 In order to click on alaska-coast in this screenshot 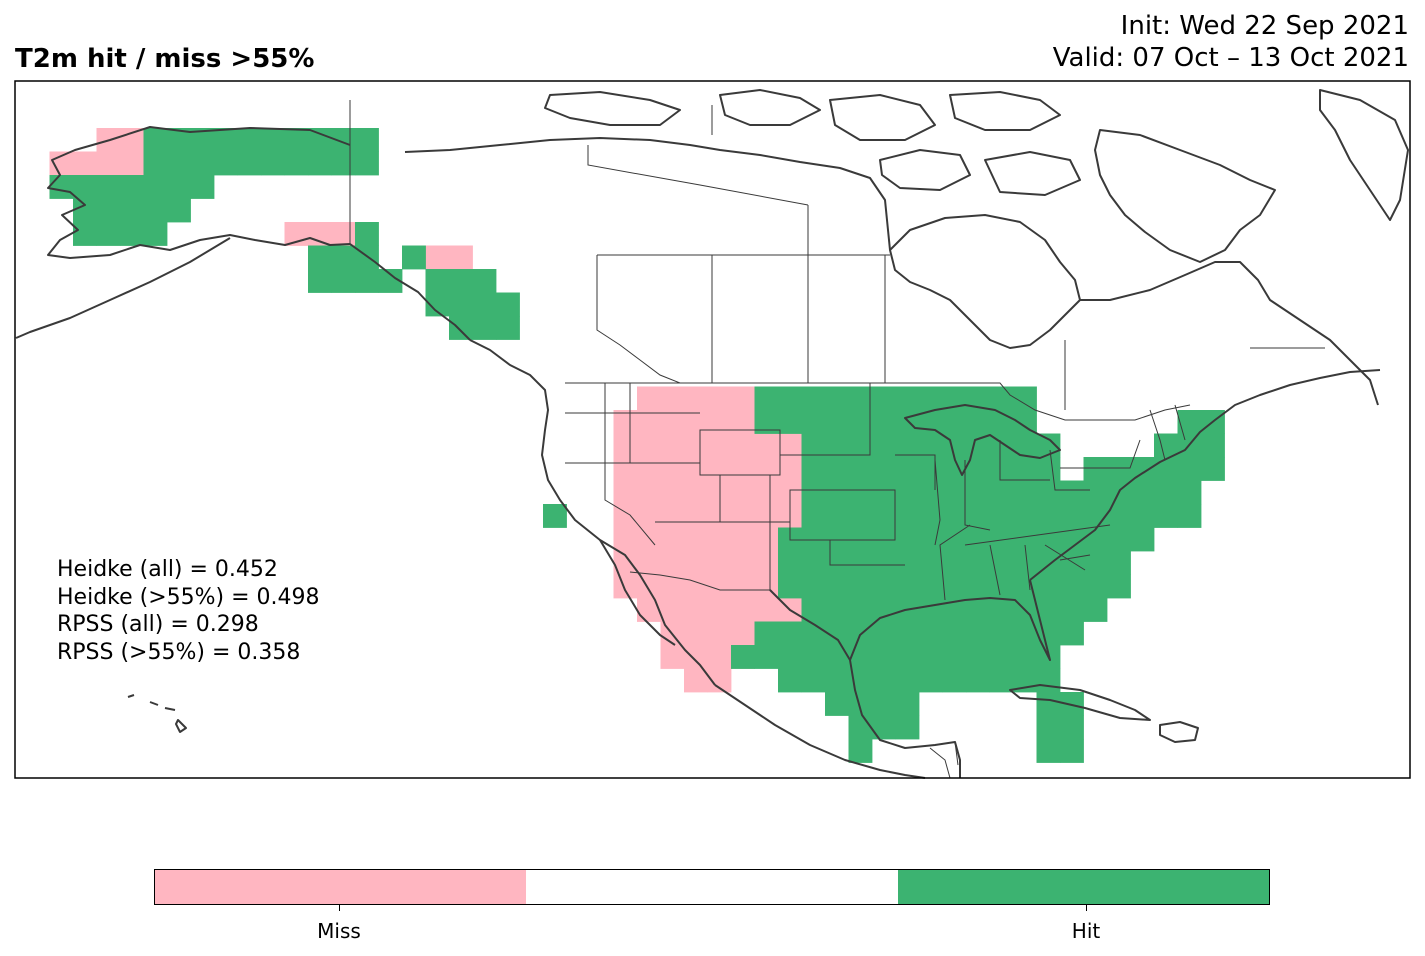, I will do `click(199, 192)`.